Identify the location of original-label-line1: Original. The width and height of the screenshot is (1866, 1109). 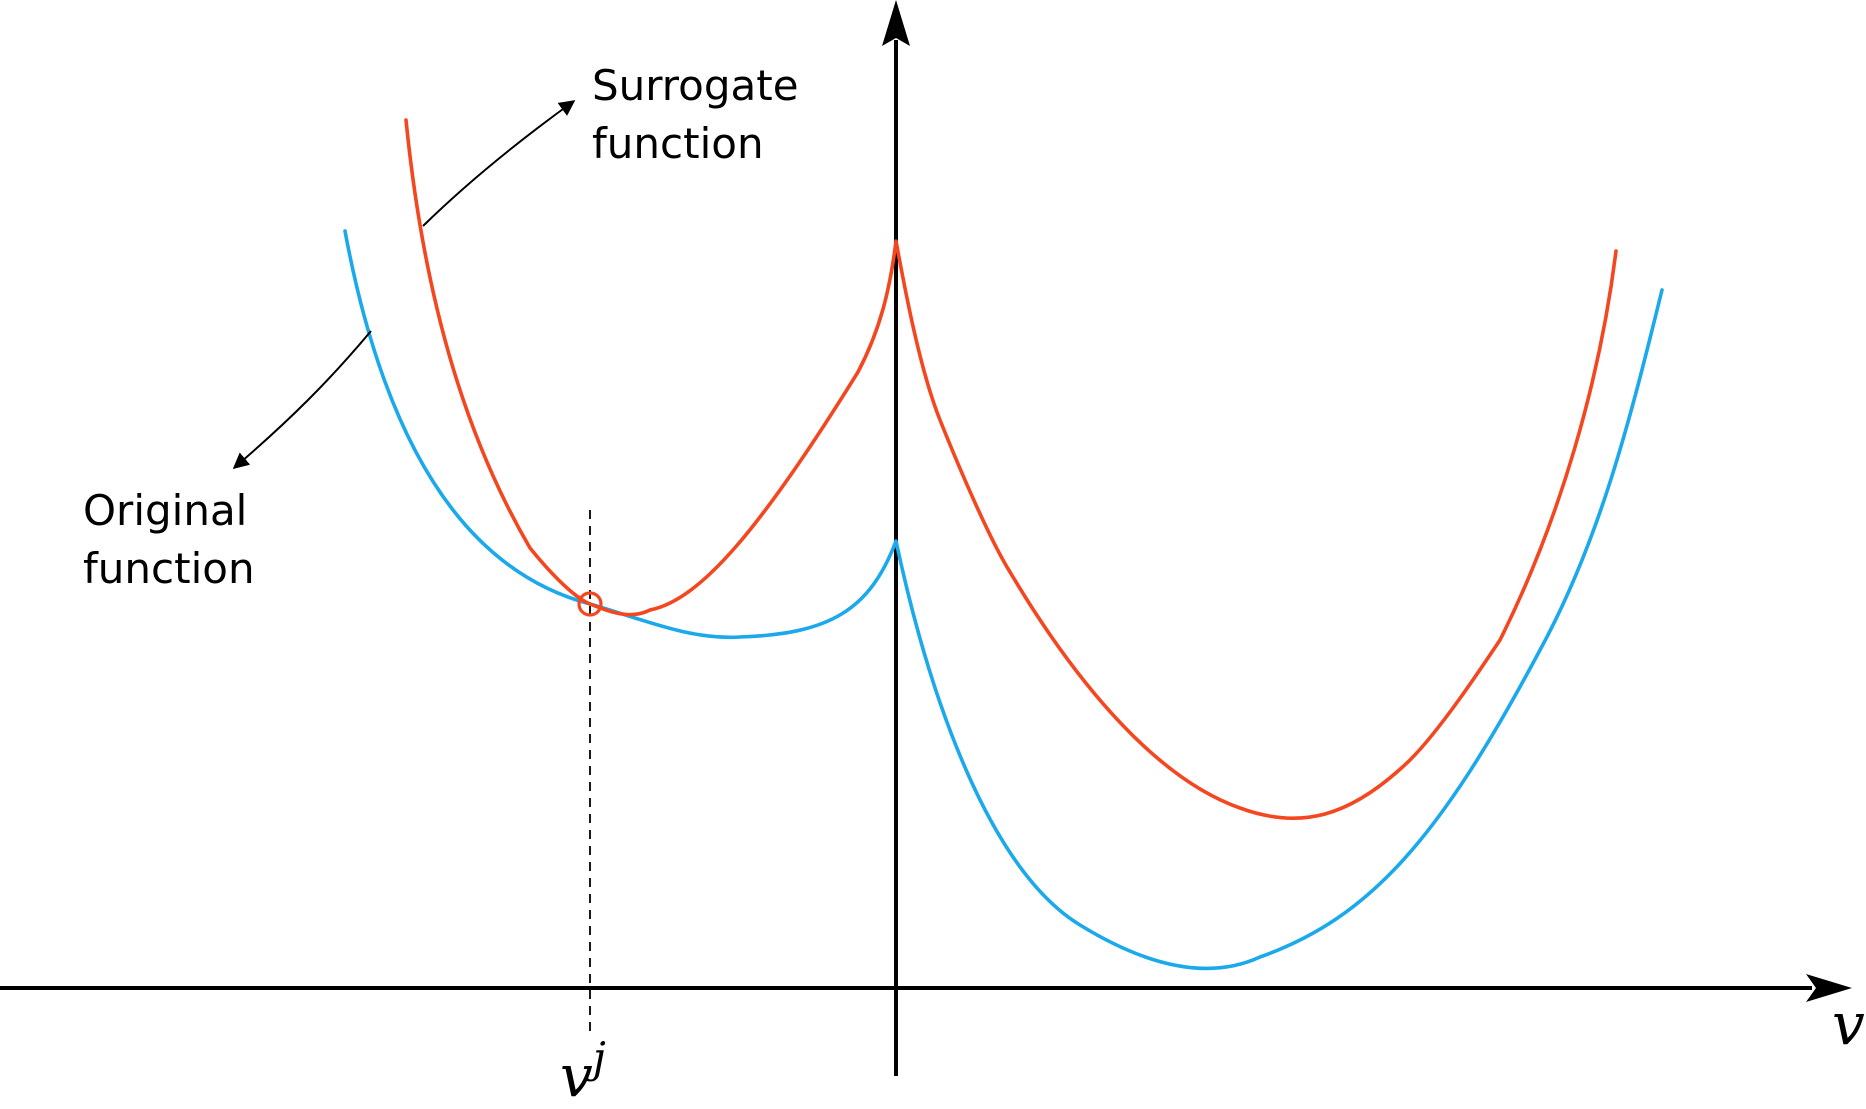
(165, 510).